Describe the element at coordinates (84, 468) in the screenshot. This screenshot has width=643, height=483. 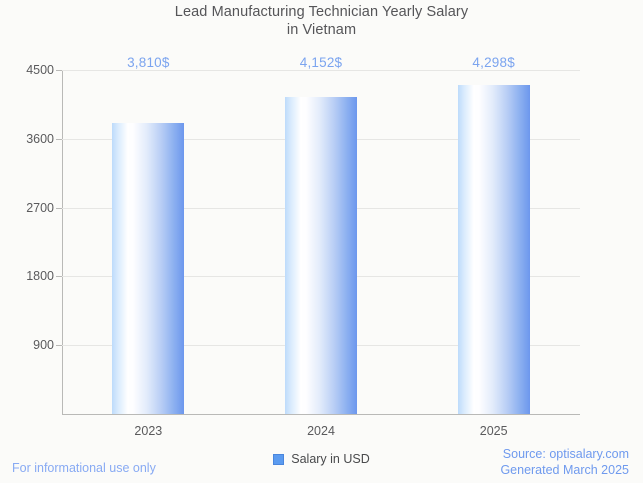
I see `footer-disclaimer: For informational use only` at that location.